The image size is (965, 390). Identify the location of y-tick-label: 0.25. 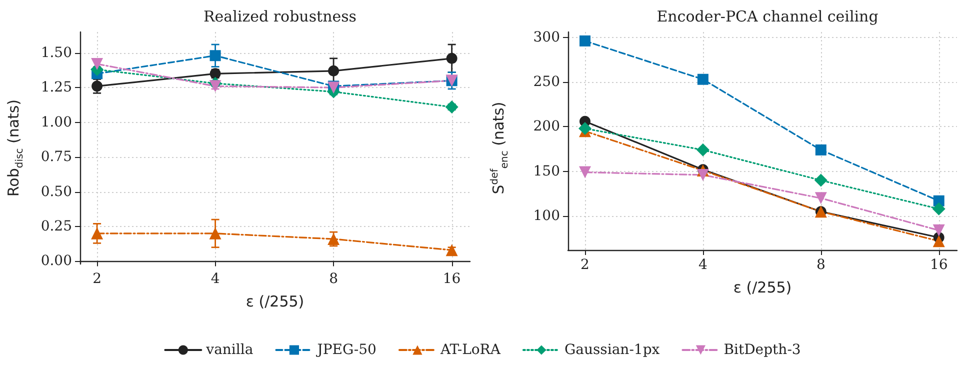
(56, 226).